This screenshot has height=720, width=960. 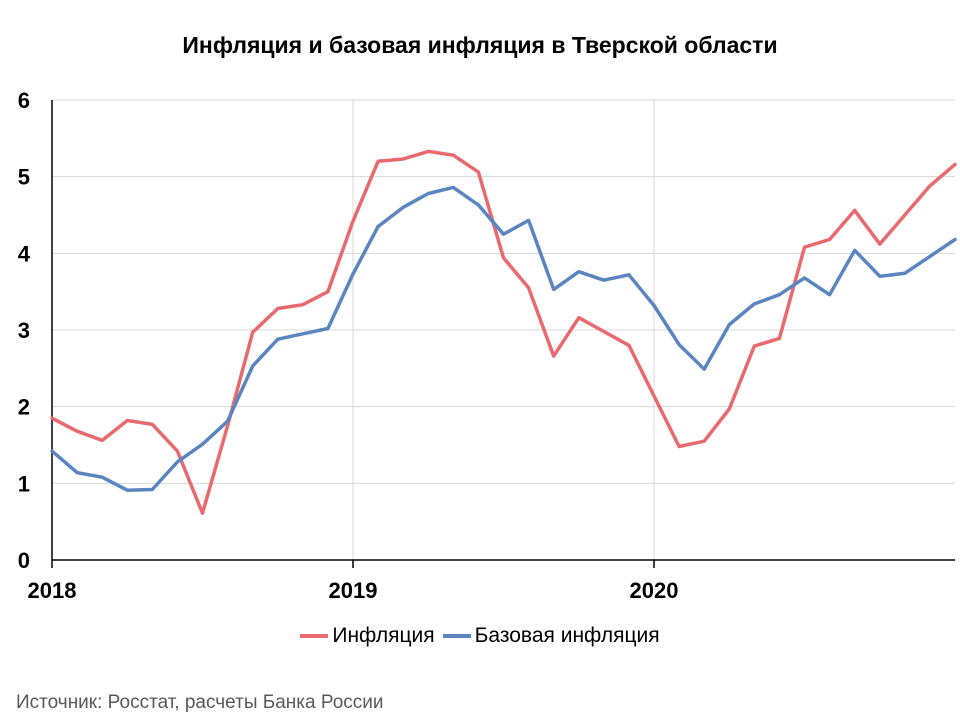 What do you see at coordinates (654, 590) in the screenshot?
I see `x-tick-label-2020: 2020` at bounding box center [654, 590].